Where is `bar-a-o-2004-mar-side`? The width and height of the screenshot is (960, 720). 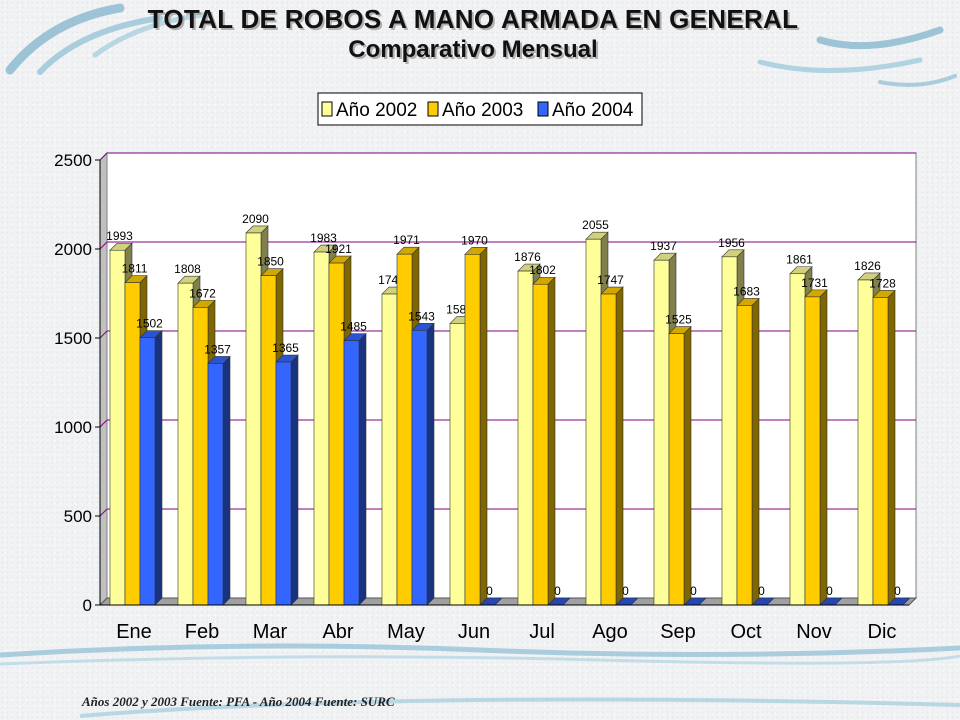 bar-a-o-2004-mar-side is located at coordinates (294, 480).